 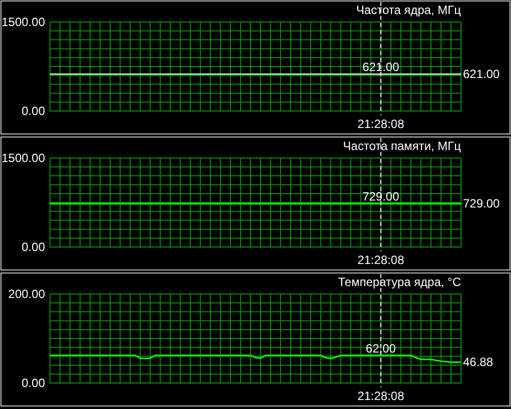 What do you see at coordinates (255, 358) in the screenshot?
I see `line-series` at bounding box center [255, 358].